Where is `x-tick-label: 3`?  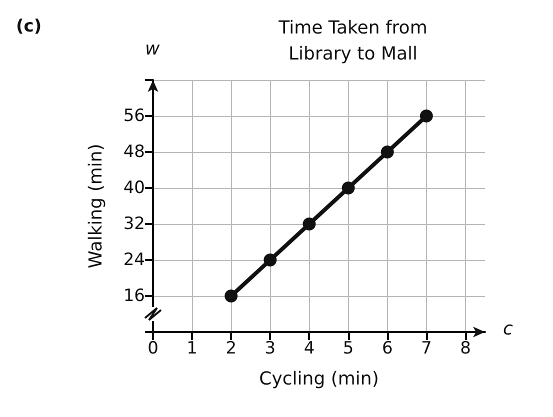
x-tick-label: 3 is located at coordinates (270, 348).